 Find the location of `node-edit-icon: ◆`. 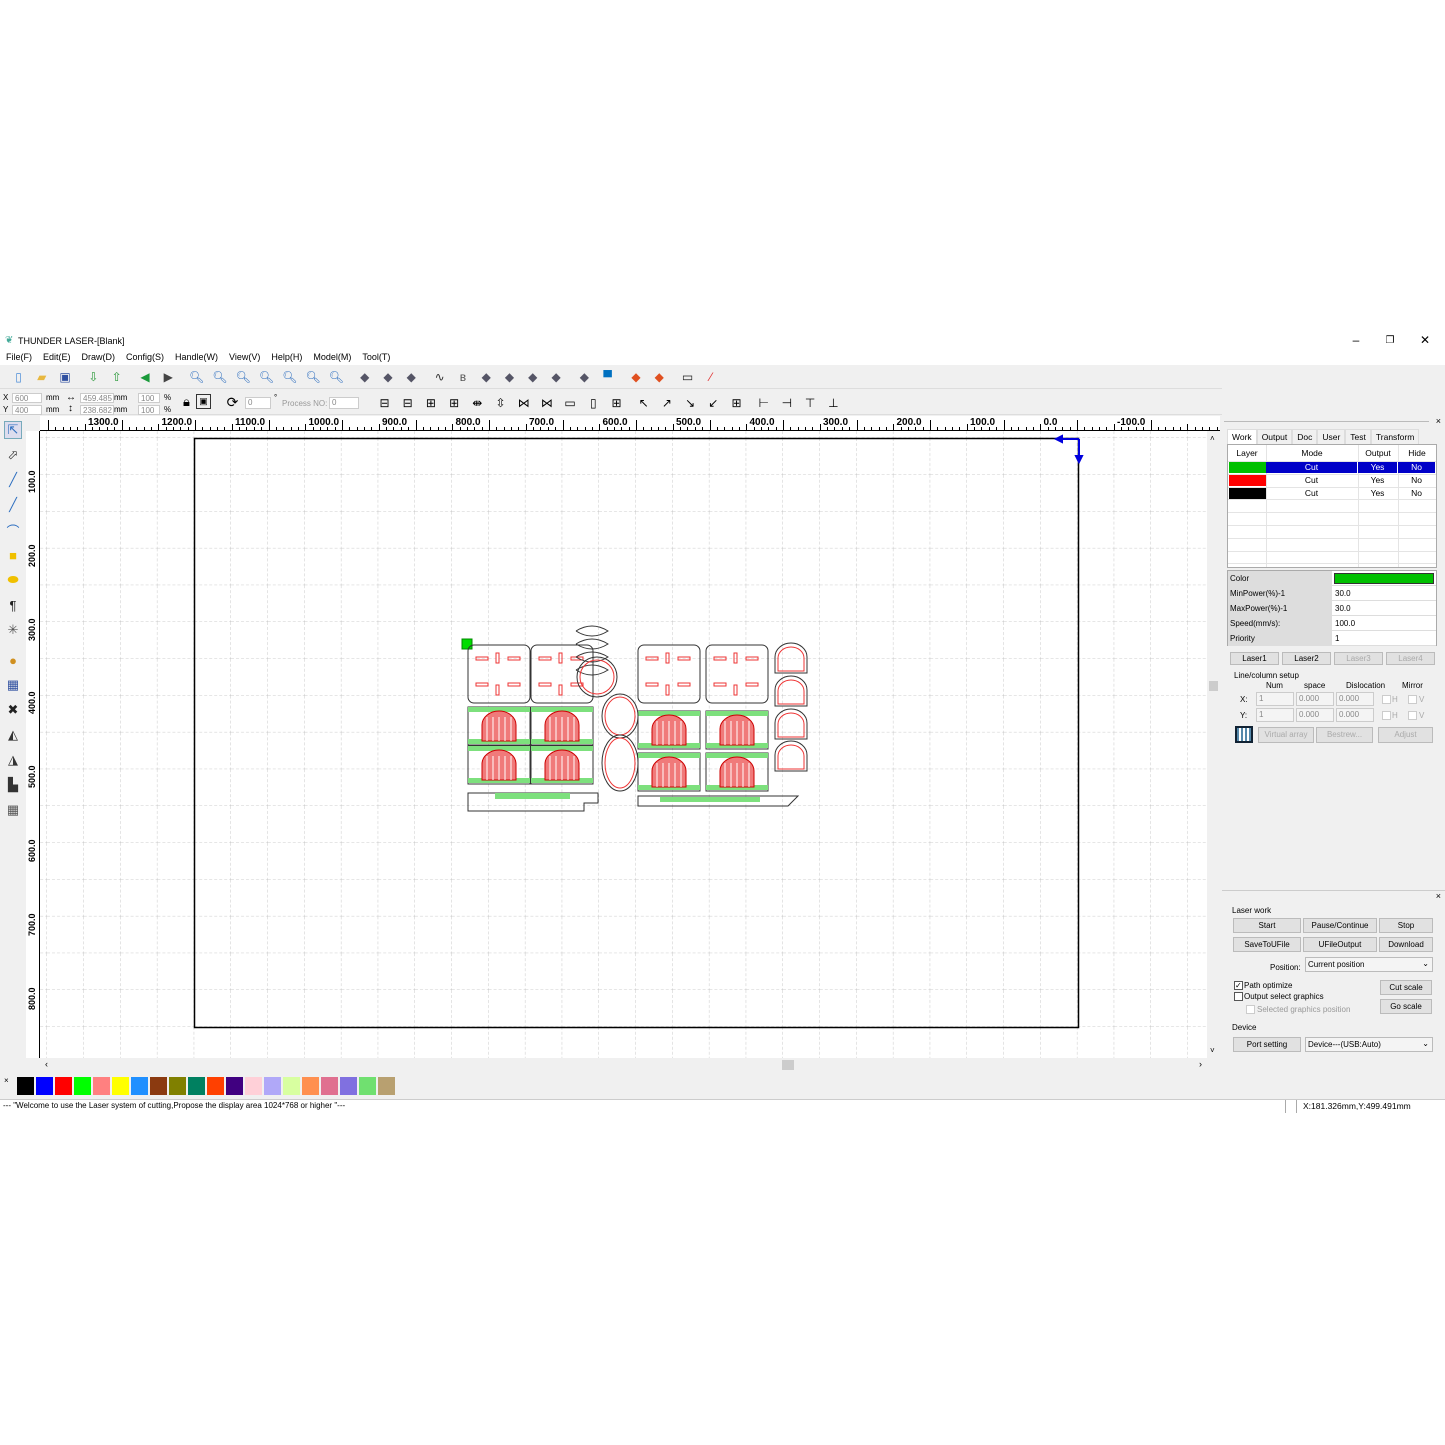

node-edit-icon: ◆ is located at coordinates (388, 377).